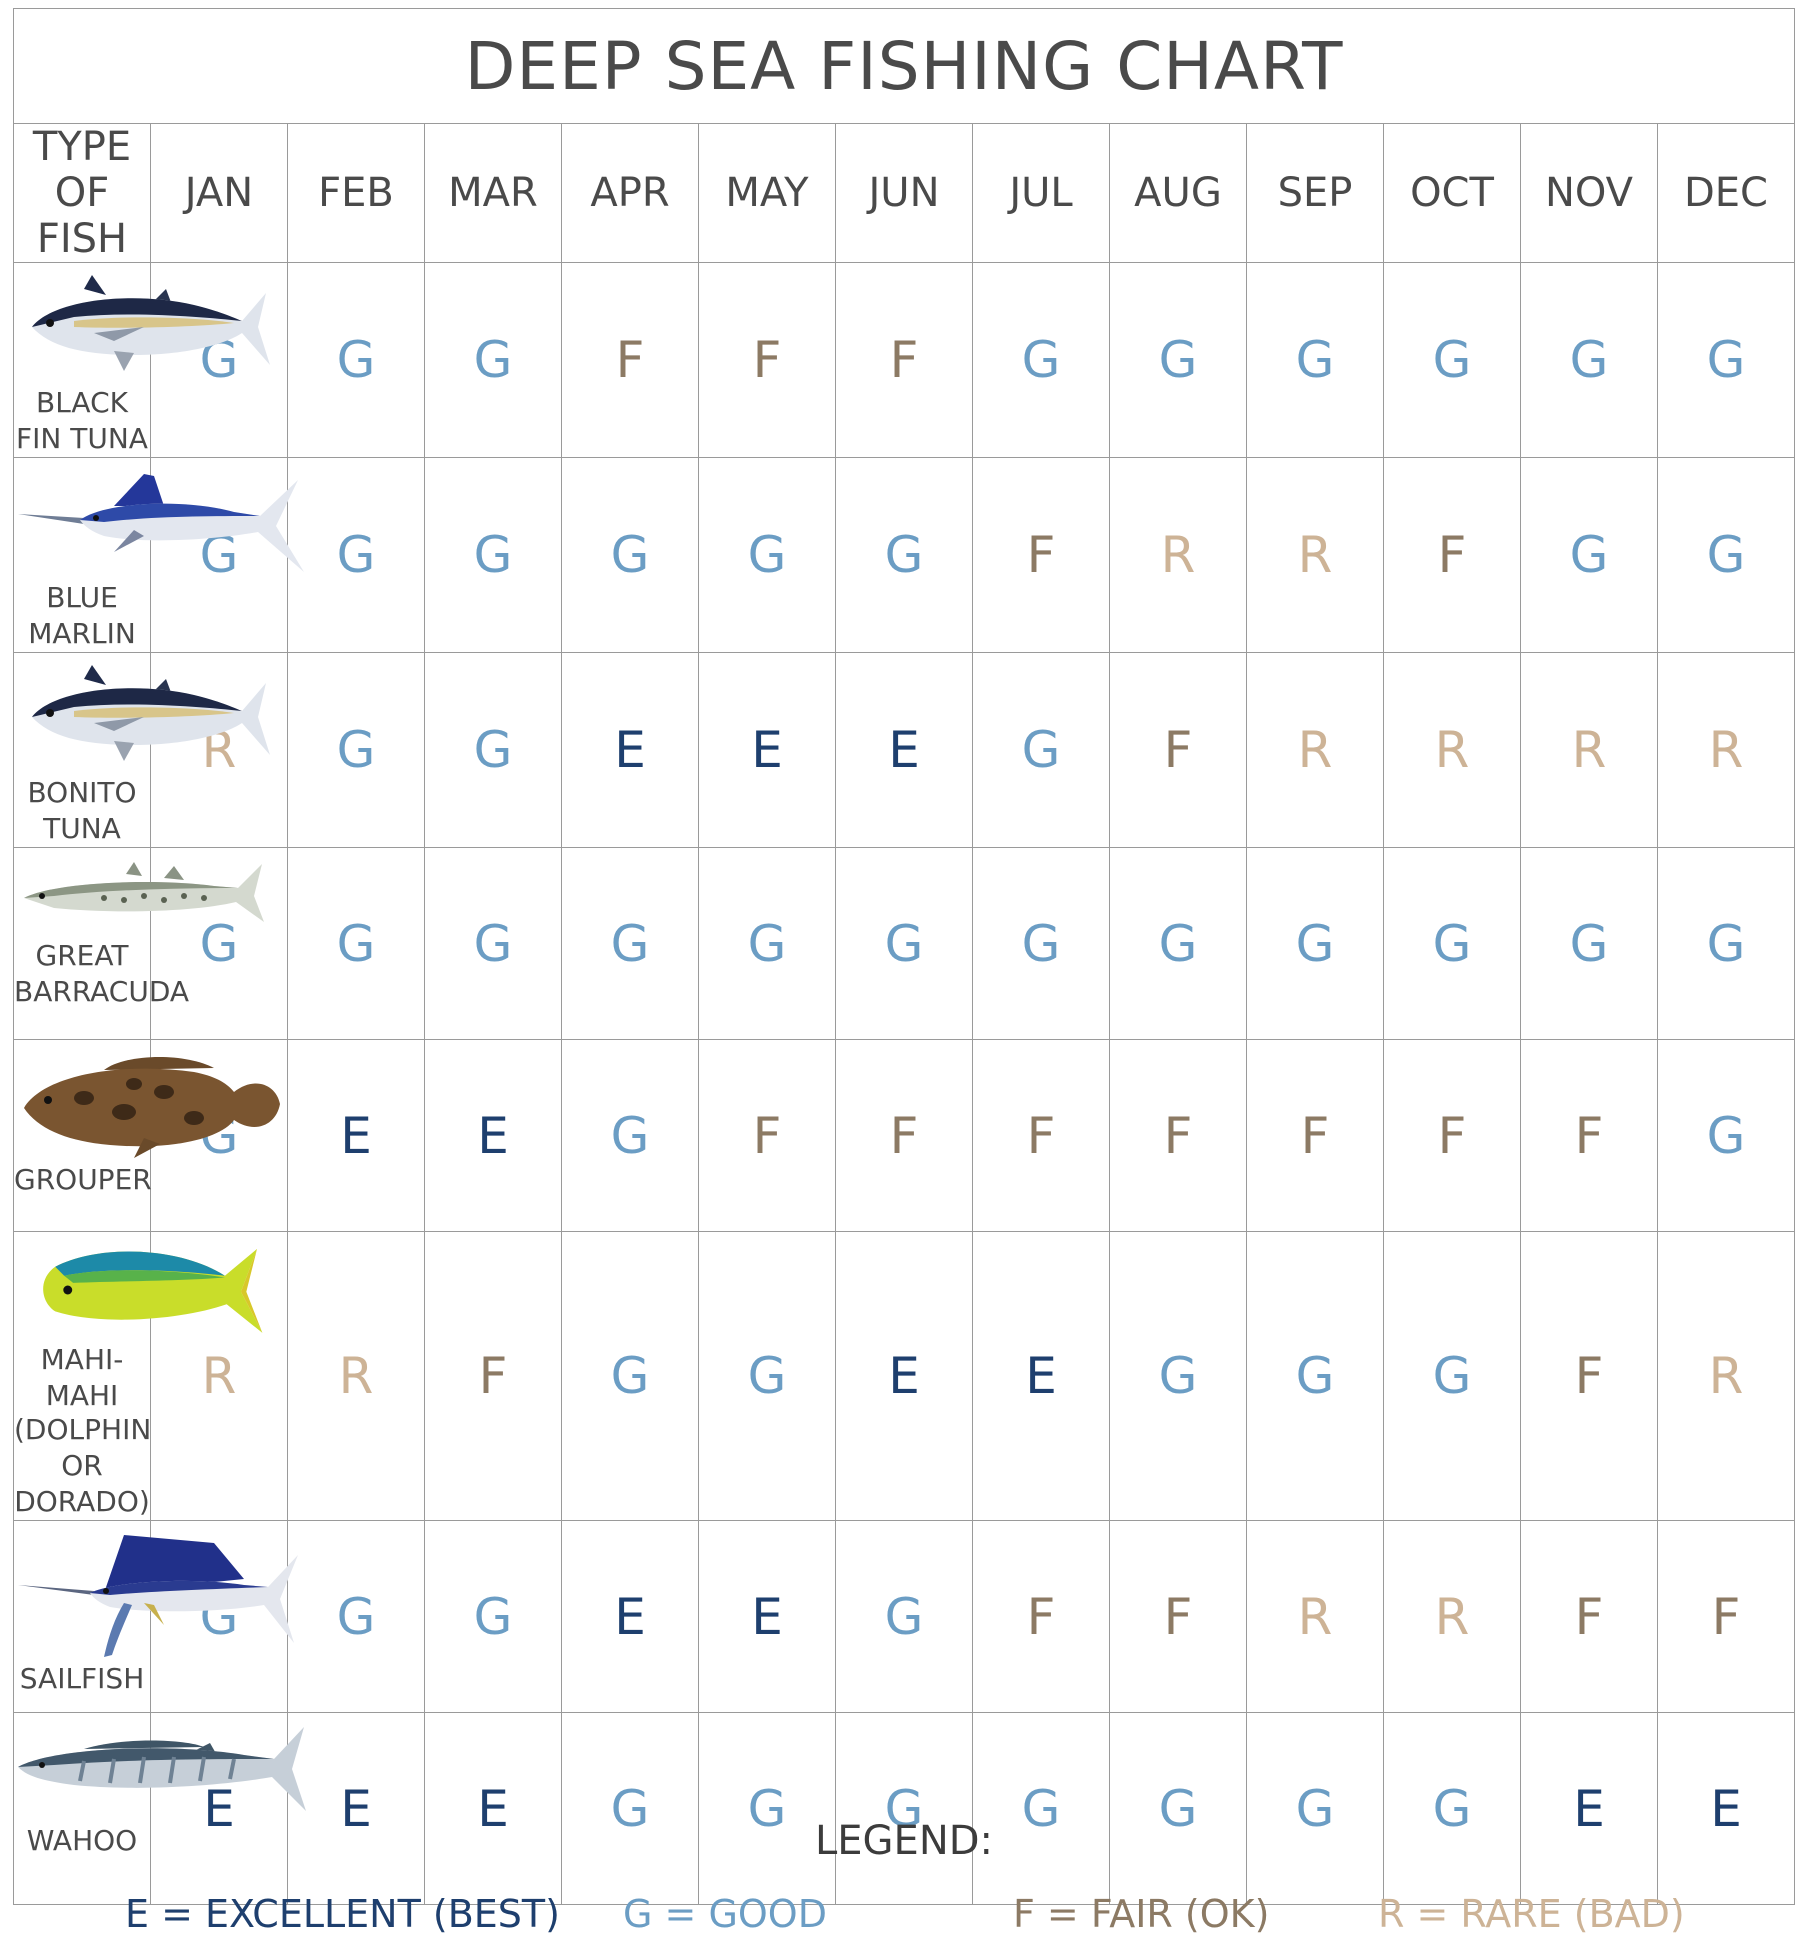 Image resolution: width=1808 pixels, height=1958 pixels. I want to click on fish-cell: GREAT BARRACUDA, so click(138, 943).